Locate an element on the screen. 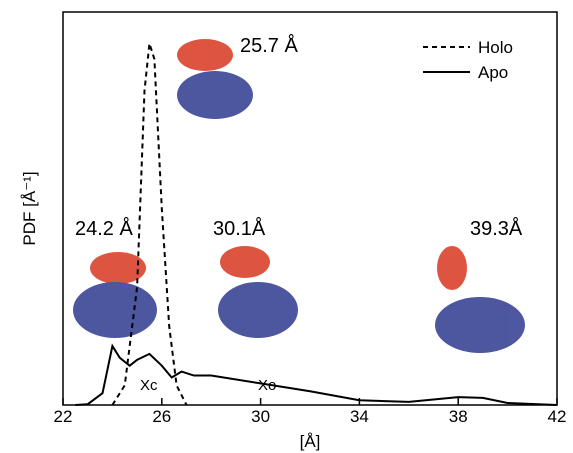  annotation: 24.2 Å is located at coordinates (104, 228).